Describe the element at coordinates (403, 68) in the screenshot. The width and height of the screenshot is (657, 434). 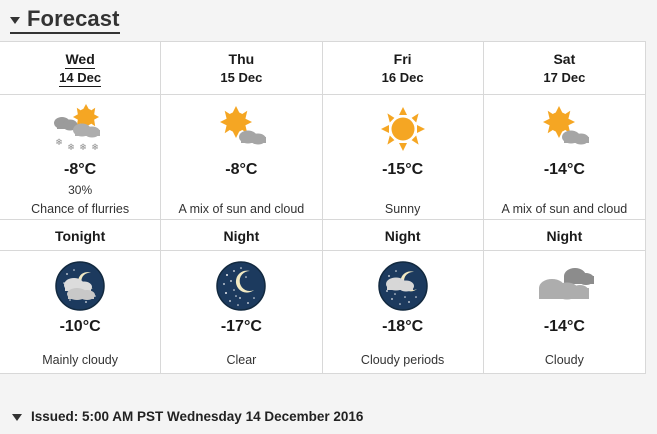
I see `day-header-cell-fri: Fri 16 Dec` at that location.